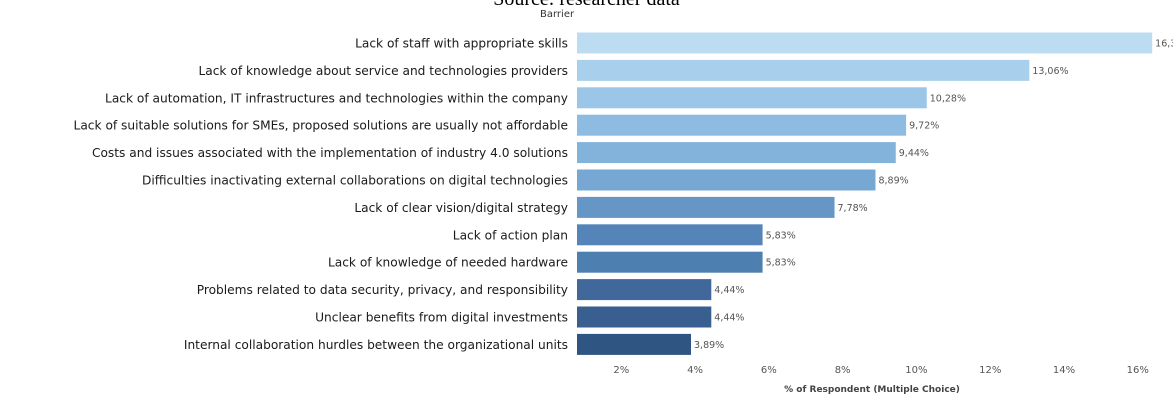 The height and width of the screenshot is (402, 1173). I want to click on value-label: 16,39%, so click(1164, 44).